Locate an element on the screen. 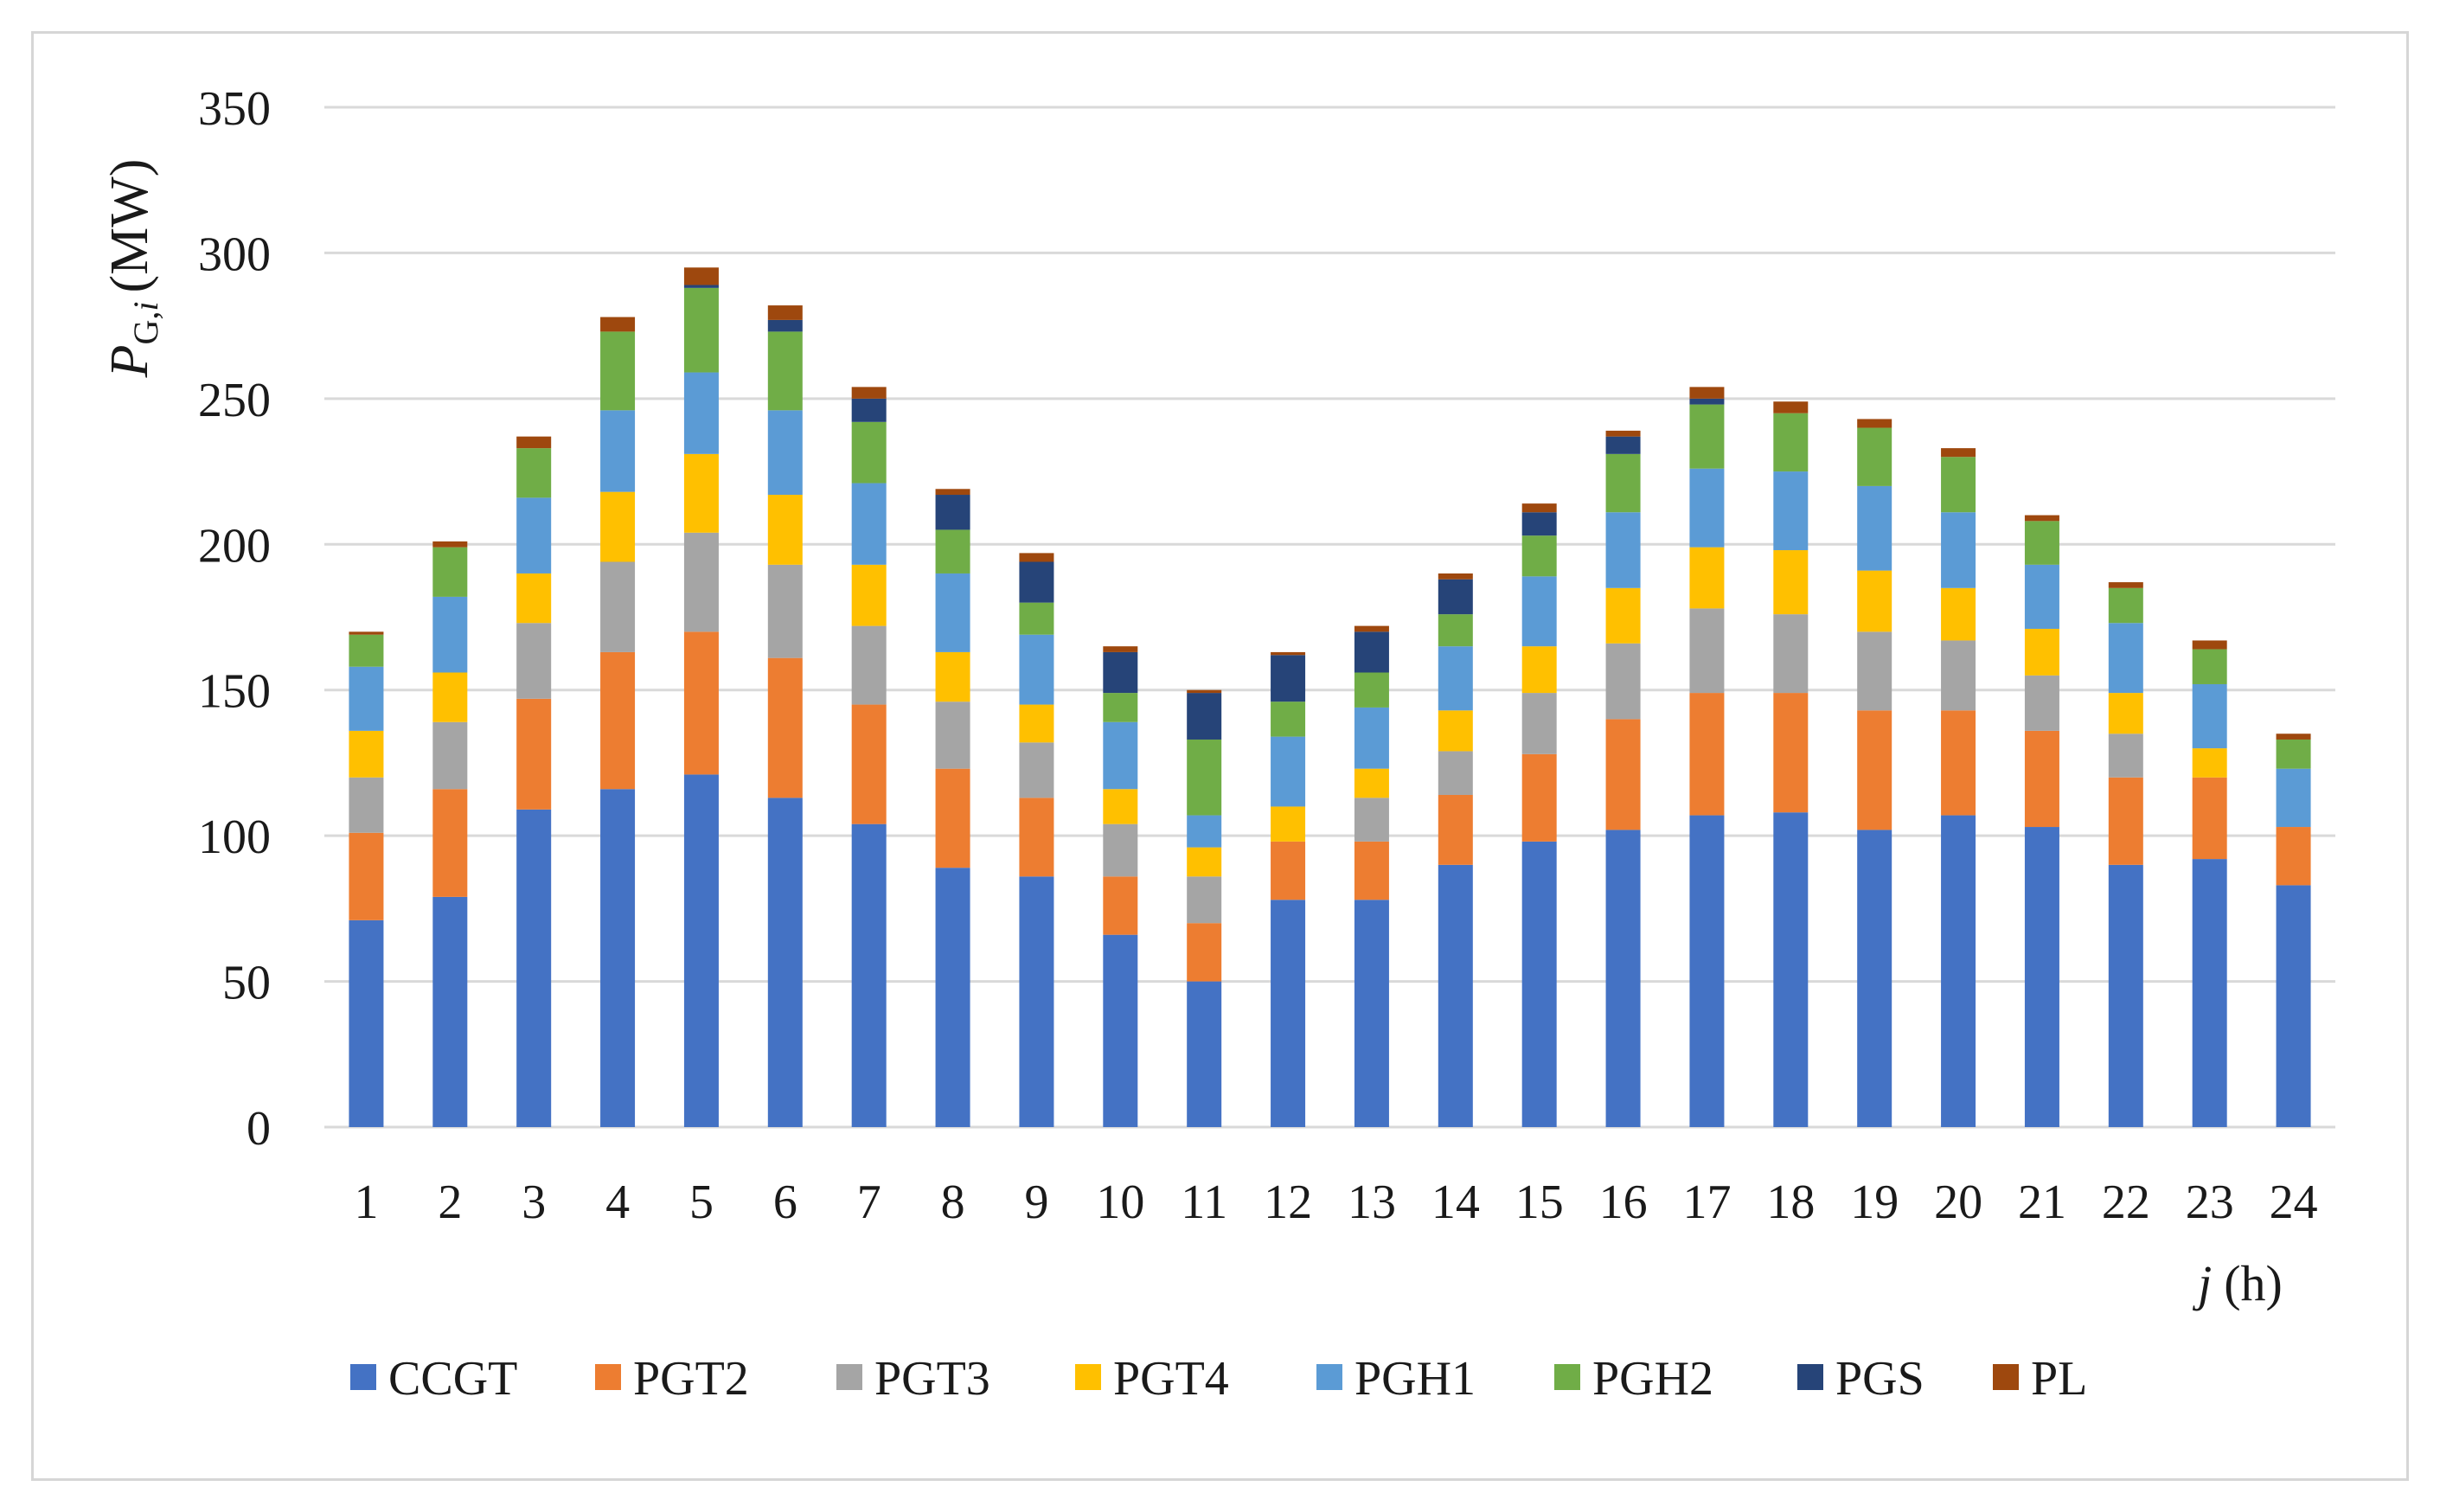  y-tick-label: 300 is located at coordinates (234, 254).